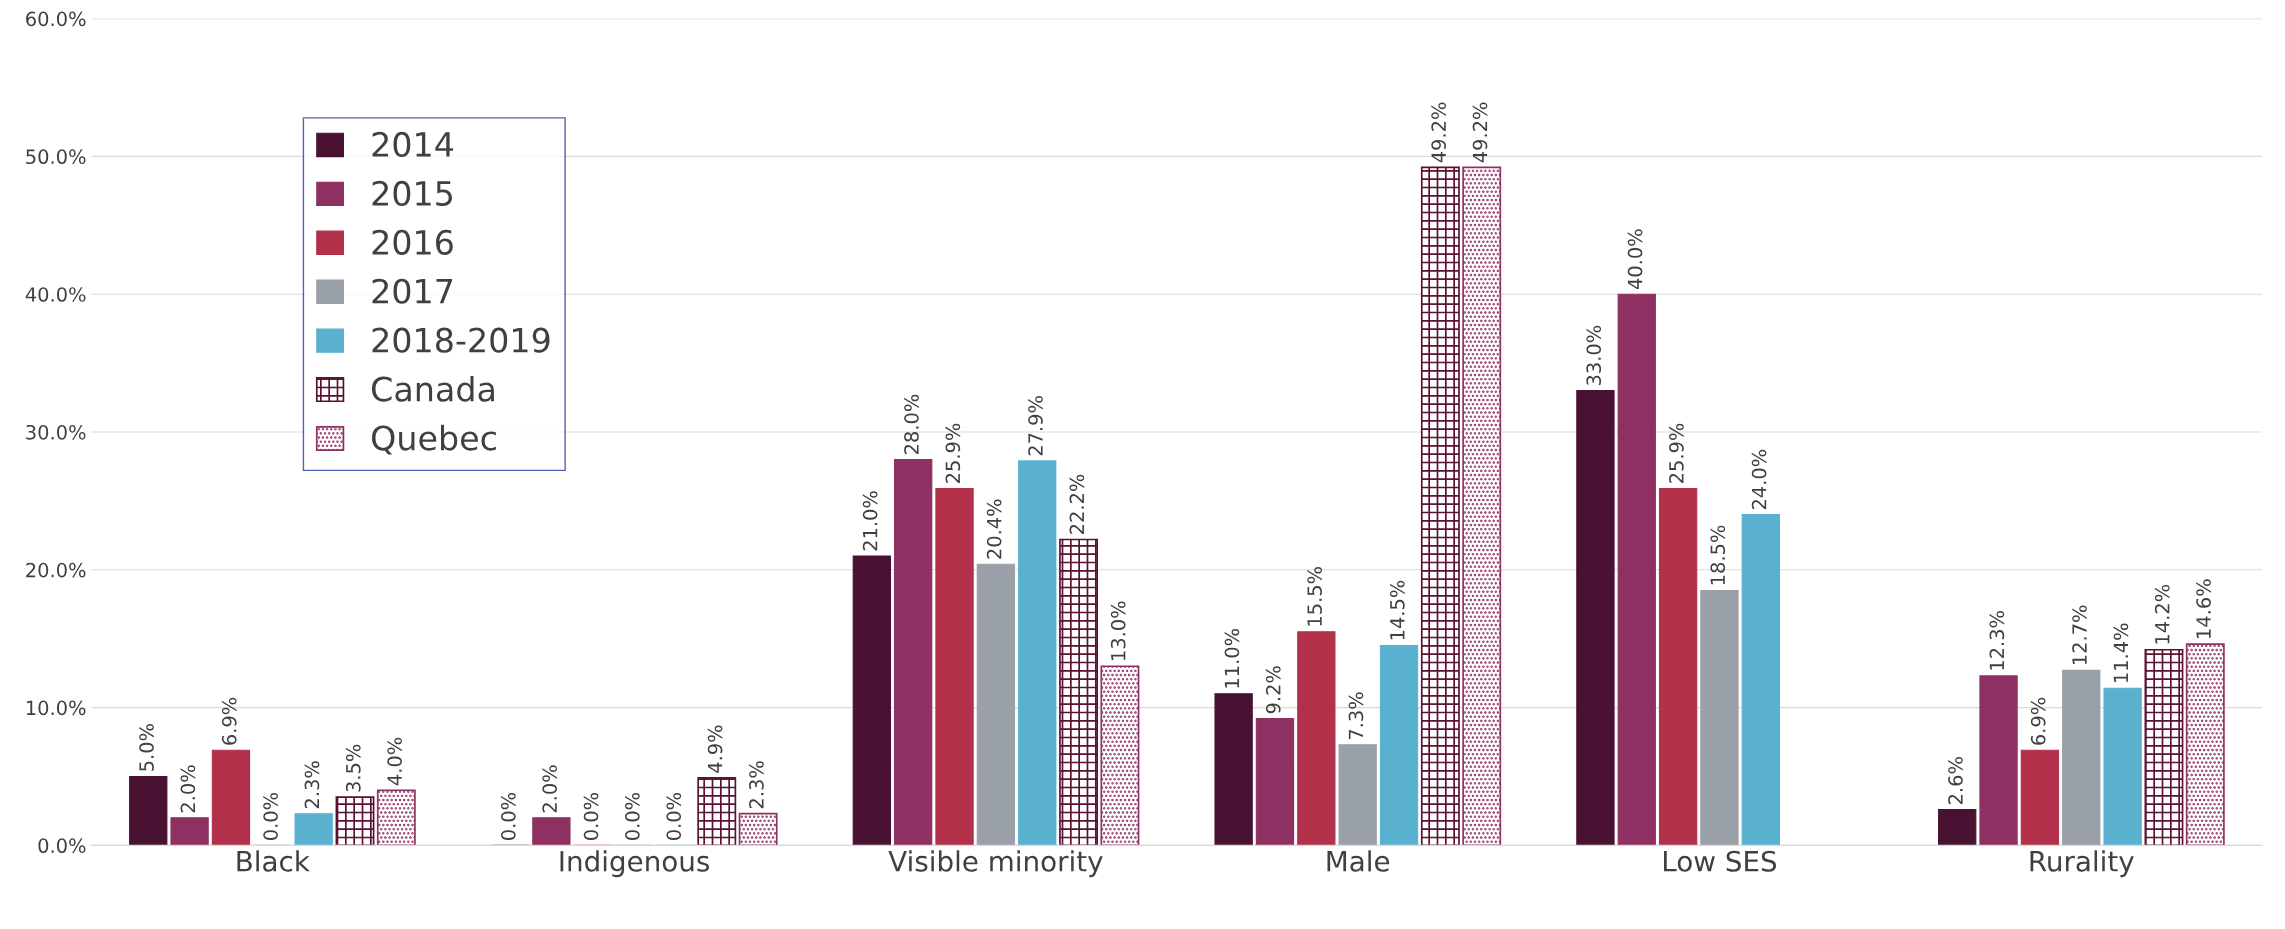 The height and width of the screenshot is (929, 2285). I want to click on data-label: 11.4%, so click(2121, 653).